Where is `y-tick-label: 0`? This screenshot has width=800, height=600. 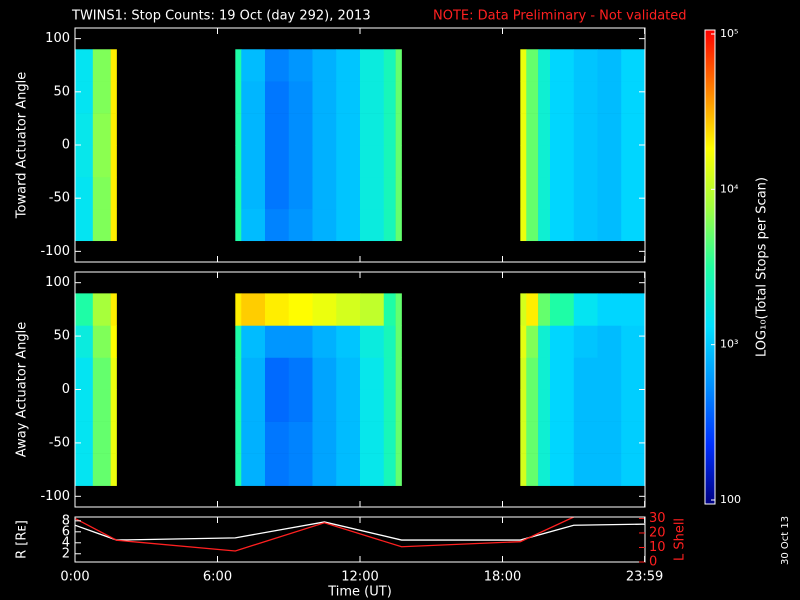 y-tick-label: 0 is located at coordinates (66, 145).